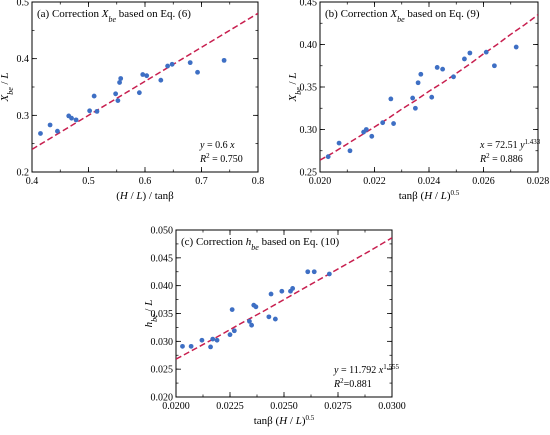 This screenshot has height=435, width=550. Describe the element at coordinates (162, 314) in the screenshot. I see `y-tick-label: 0.035` at that location.